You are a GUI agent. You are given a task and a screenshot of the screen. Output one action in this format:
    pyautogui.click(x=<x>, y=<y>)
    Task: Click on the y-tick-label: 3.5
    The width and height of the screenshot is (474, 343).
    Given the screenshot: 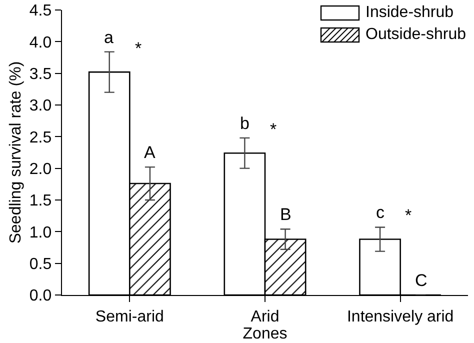 What is the action you would take?
    pyautogui.click(x=40, y=74)
    